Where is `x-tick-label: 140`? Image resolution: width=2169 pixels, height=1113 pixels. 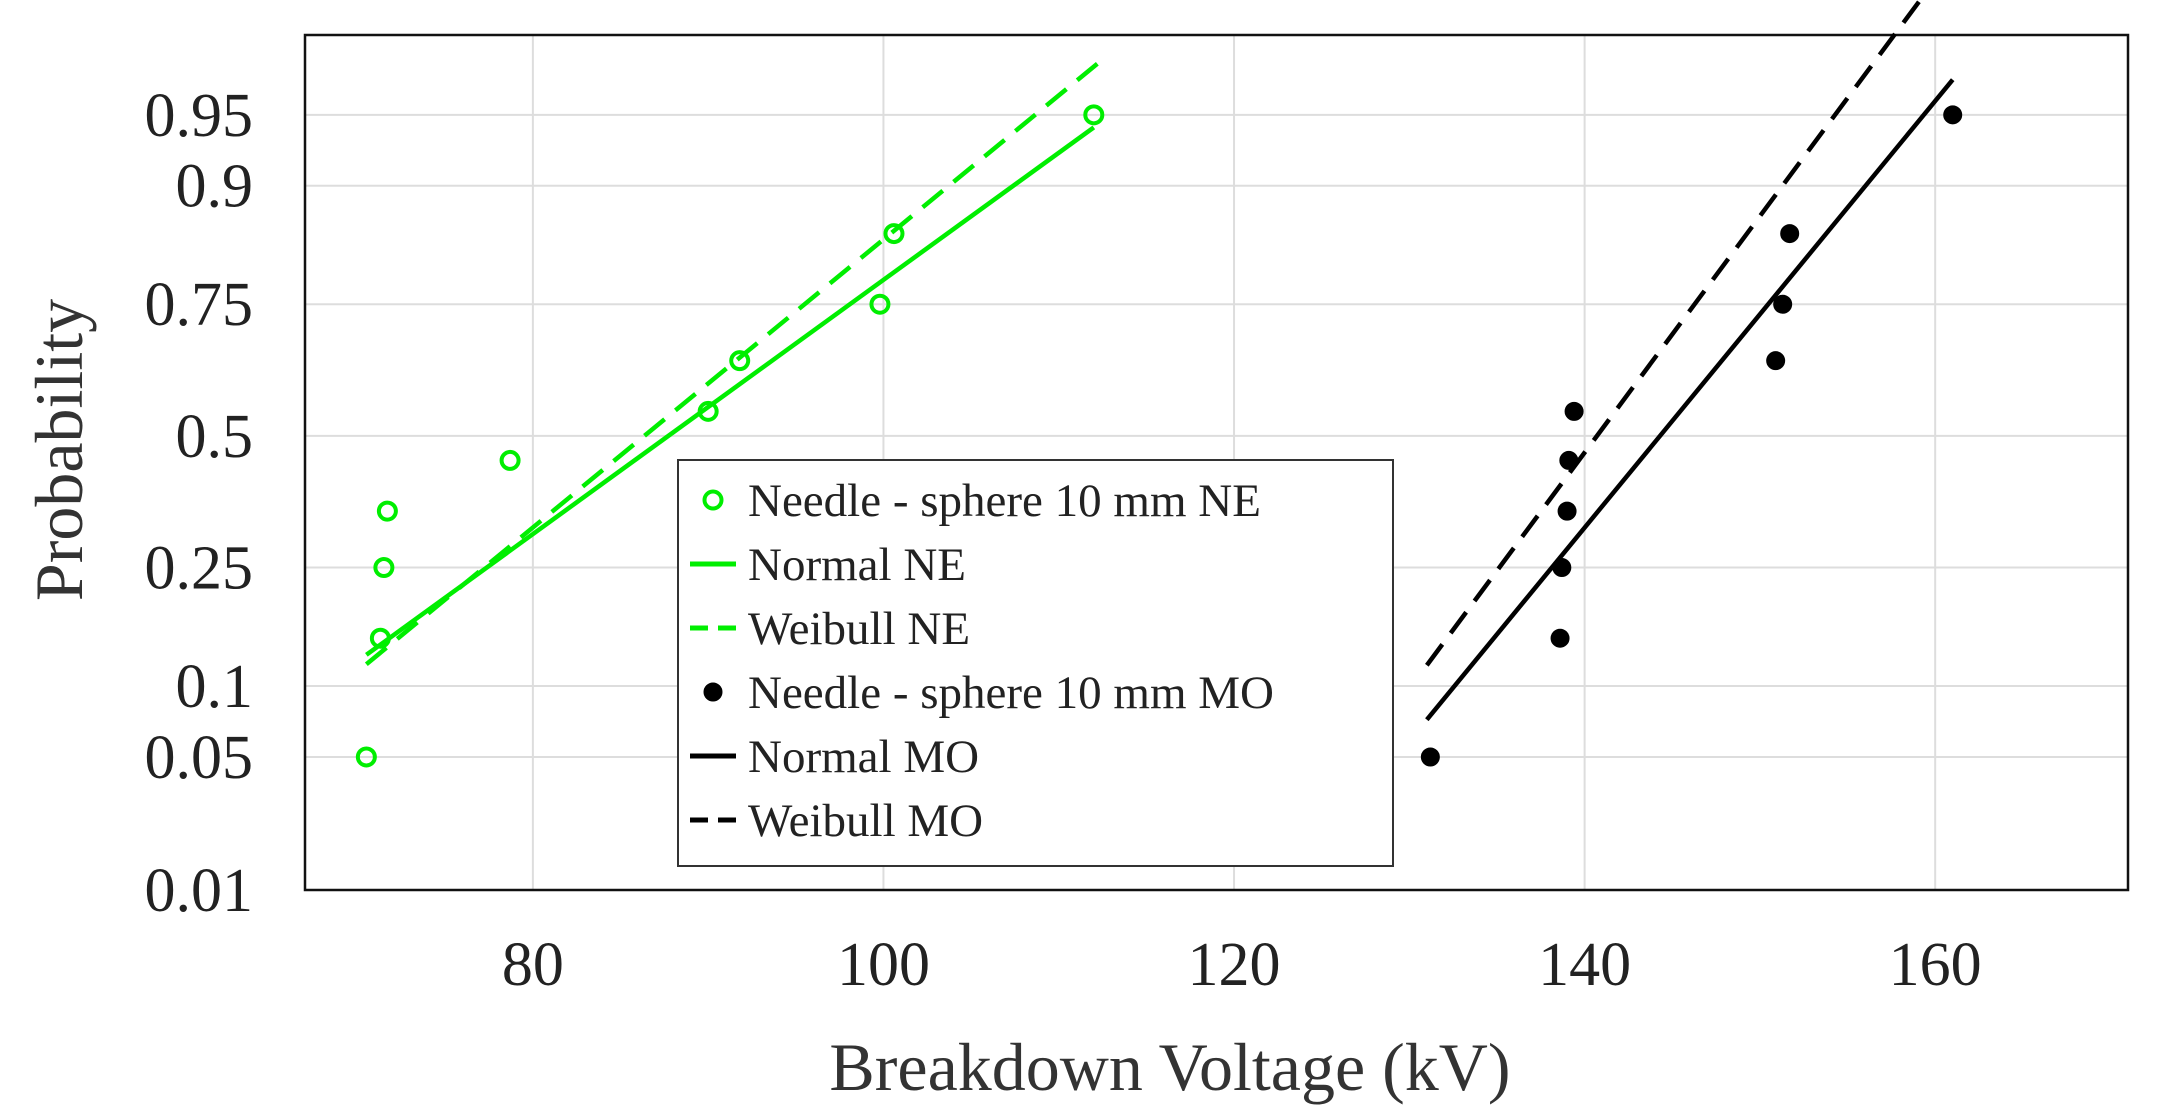
x-tick-label: 140 is located at coordinates (1584, 965).